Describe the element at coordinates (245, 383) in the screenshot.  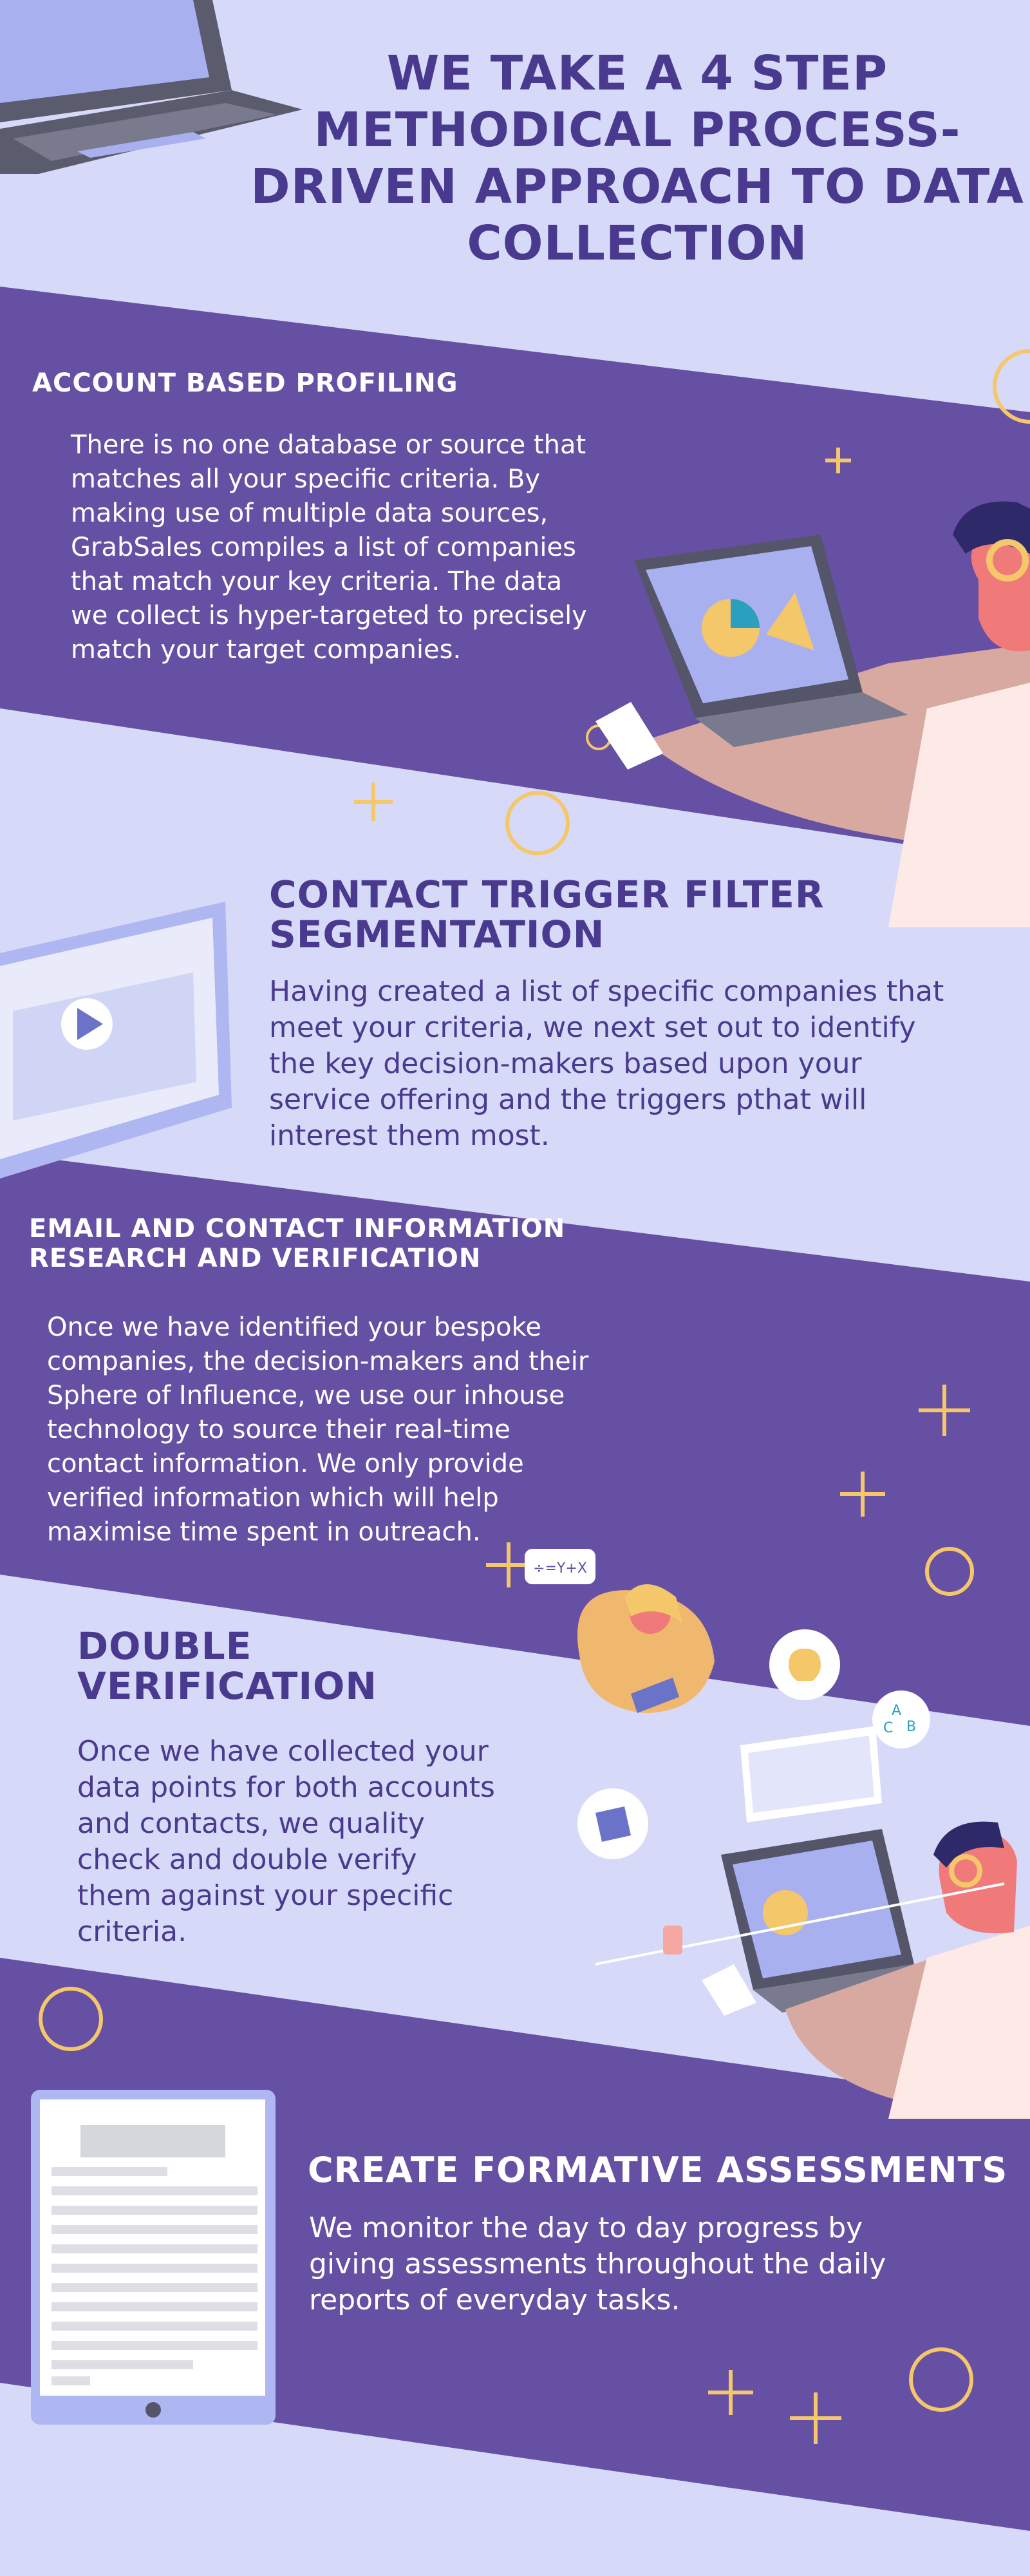
I see `section-heading-account-profiling: ACCOUNT BASED PROFILING` at that location.